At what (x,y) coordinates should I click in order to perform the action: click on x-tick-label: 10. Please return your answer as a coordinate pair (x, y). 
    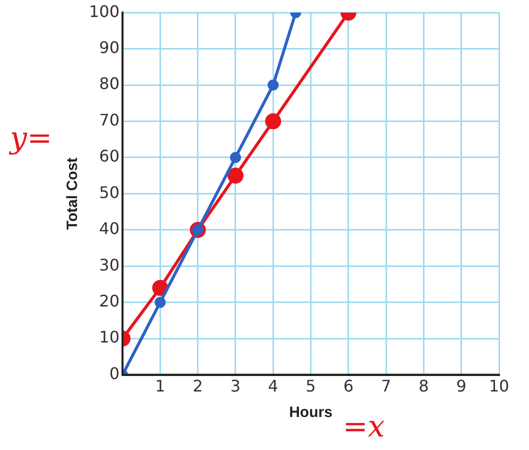
    Looking at the image, I should click on (499, 386).